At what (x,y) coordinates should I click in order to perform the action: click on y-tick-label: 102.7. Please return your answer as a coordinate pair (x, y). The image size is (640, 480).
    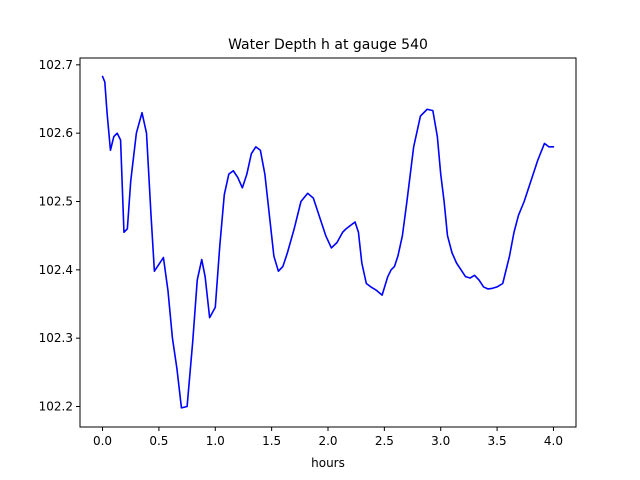
    Looking at the image, I should click on (56, 65).